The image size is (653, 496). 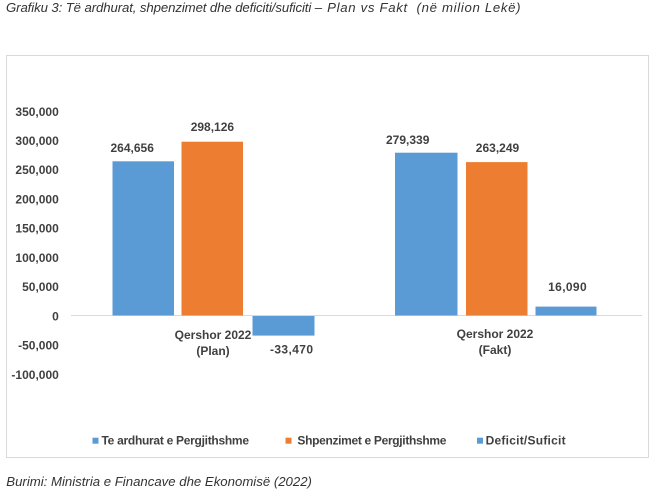 What do you see at coordinates (38, 346) in the screenshot?
I see `svg-text: -50,000` at bounding box center [38, 346].